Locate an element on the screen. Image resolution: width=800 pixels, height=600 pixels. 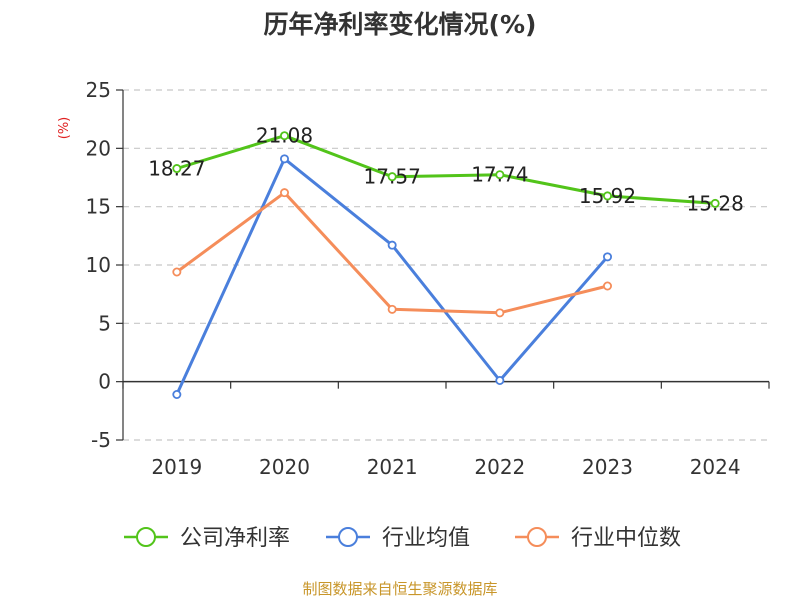
legend-item: 行业均值 is located at coordinates (398, 538).